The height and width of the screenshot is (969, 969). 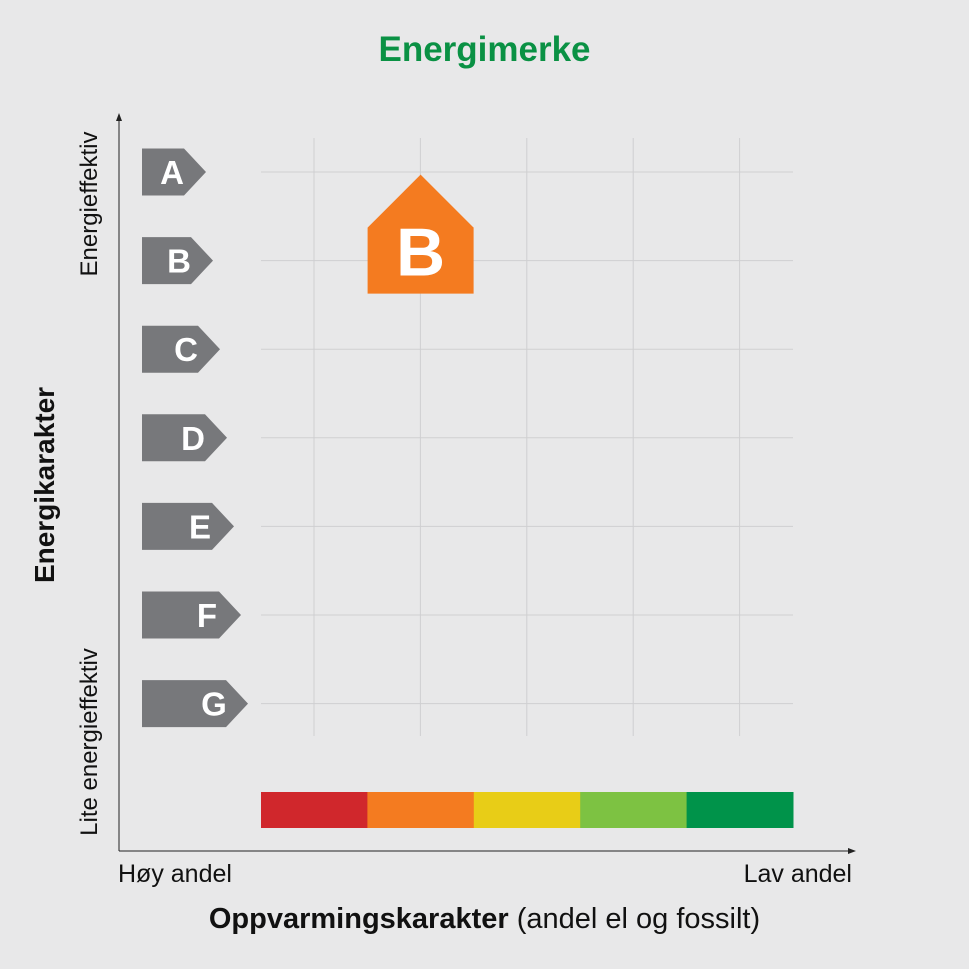 What do you see at coordinates (358, 919) in the screenshot?
I see `x-axis-title-bold: Oppvarmingskarakter` at bounding box center [358, 919].